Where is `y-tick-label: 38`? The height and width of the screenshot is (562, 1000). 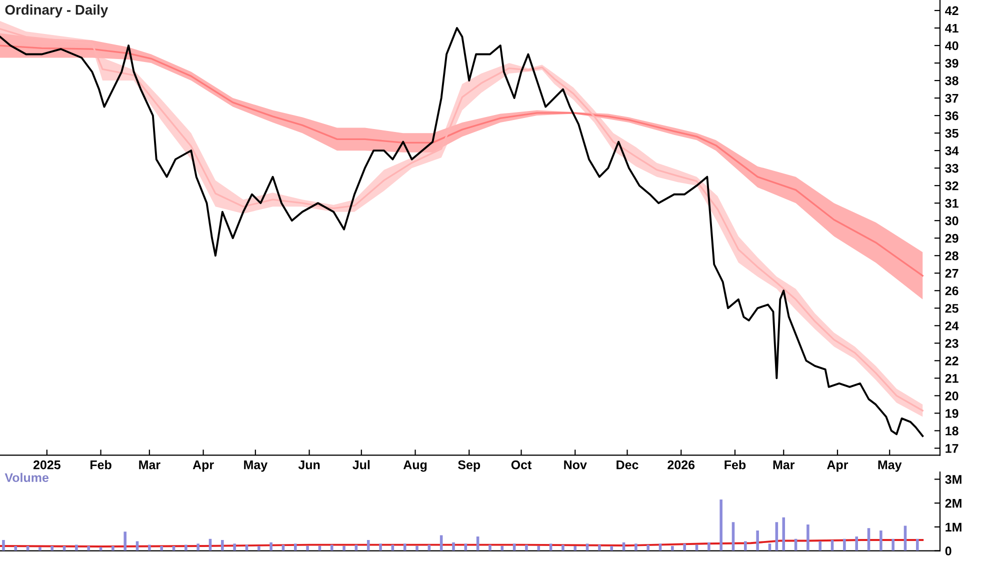 y-tick-label: 38 is located at coordinates (951, 81).